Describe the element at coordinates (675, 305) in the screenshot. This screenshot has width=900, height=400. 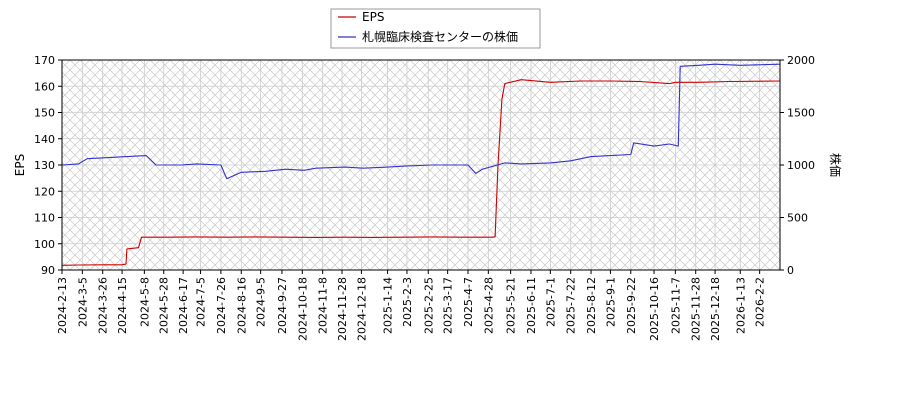
I see `x-tick-label: 2025-11-7` at that location.